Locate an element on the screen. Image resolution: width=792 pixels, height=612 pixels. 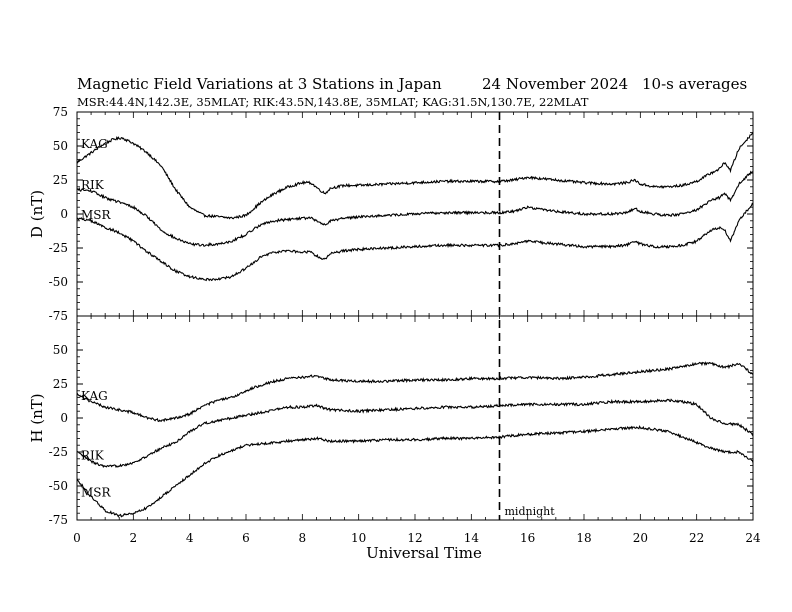
midnight-label: midnight is located at coordinates (530, 511).